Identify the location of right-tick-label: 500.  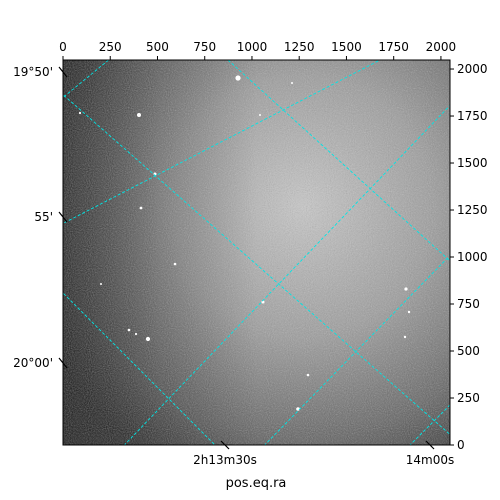
(468, 351).